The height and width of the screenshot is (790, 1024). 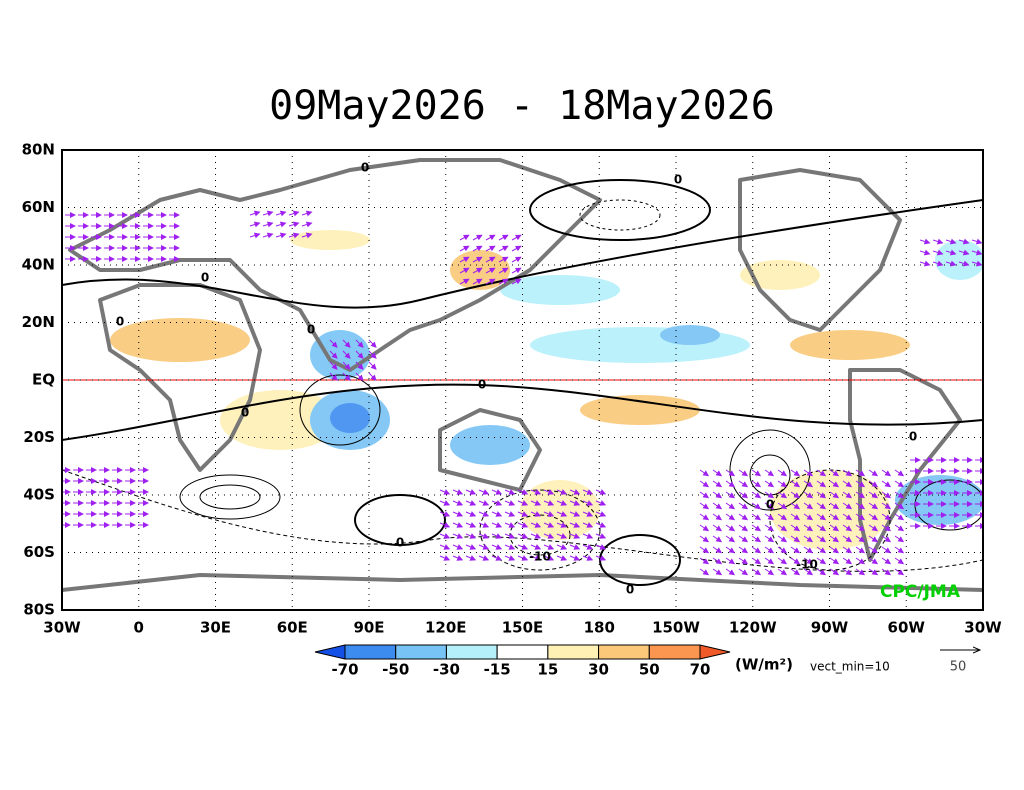 I want to click on colorbar-segment, so click(x=471, y=652).